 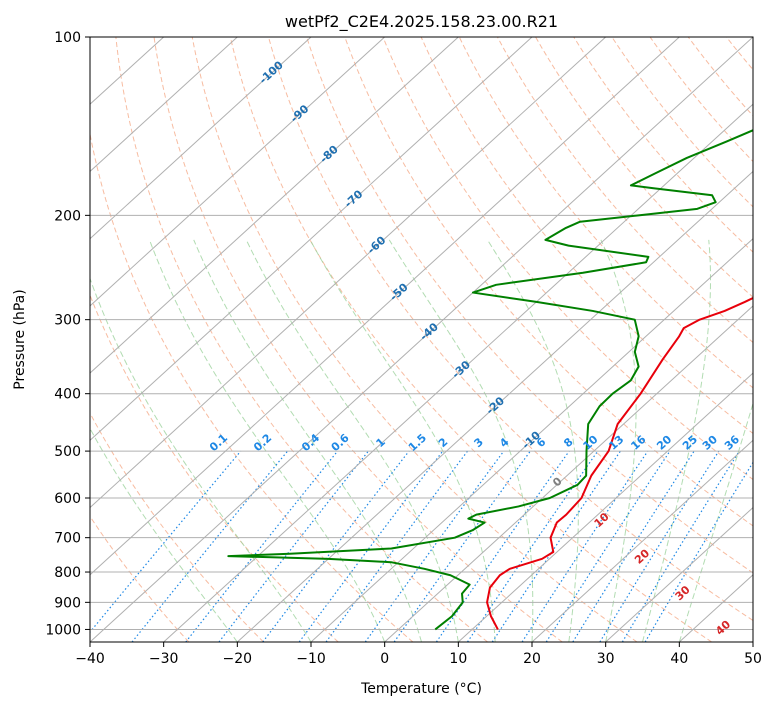 What do you see at coordinates (164, 659) in the screenshot?
I see `x-tick-label: −30` at bounding box center [164, 659].